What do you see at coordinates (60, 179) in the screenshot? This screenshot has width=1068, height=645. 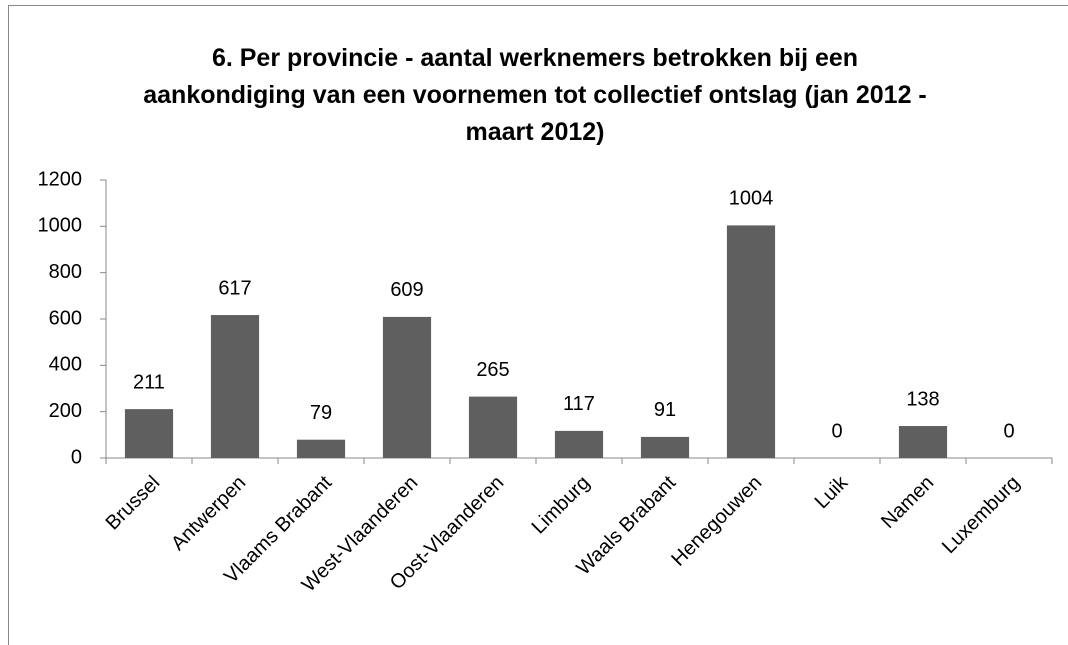 I see `y-tick-label: 1200` at bounding box center [60, 179].